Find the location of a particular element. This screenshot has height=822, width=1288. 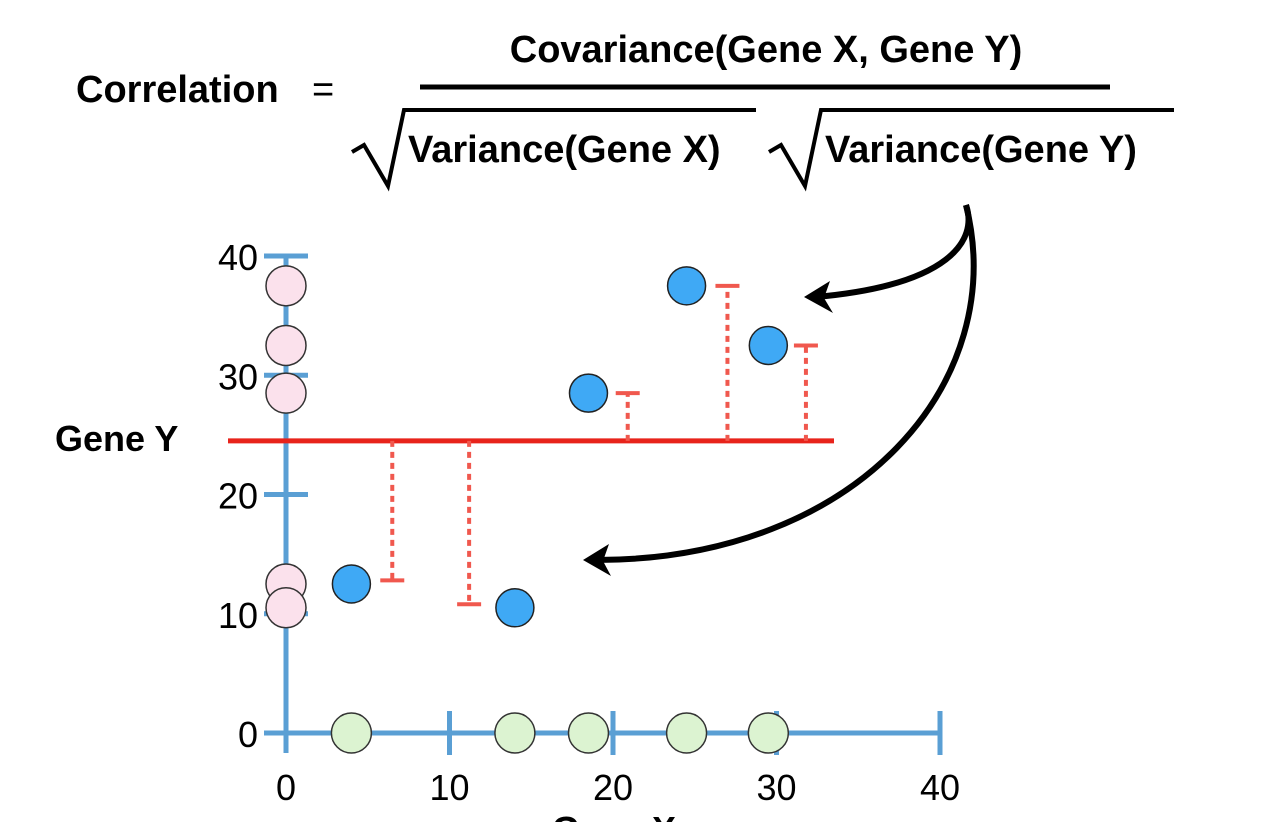

sqrt-sign-left is located at coordinates (553, 150).